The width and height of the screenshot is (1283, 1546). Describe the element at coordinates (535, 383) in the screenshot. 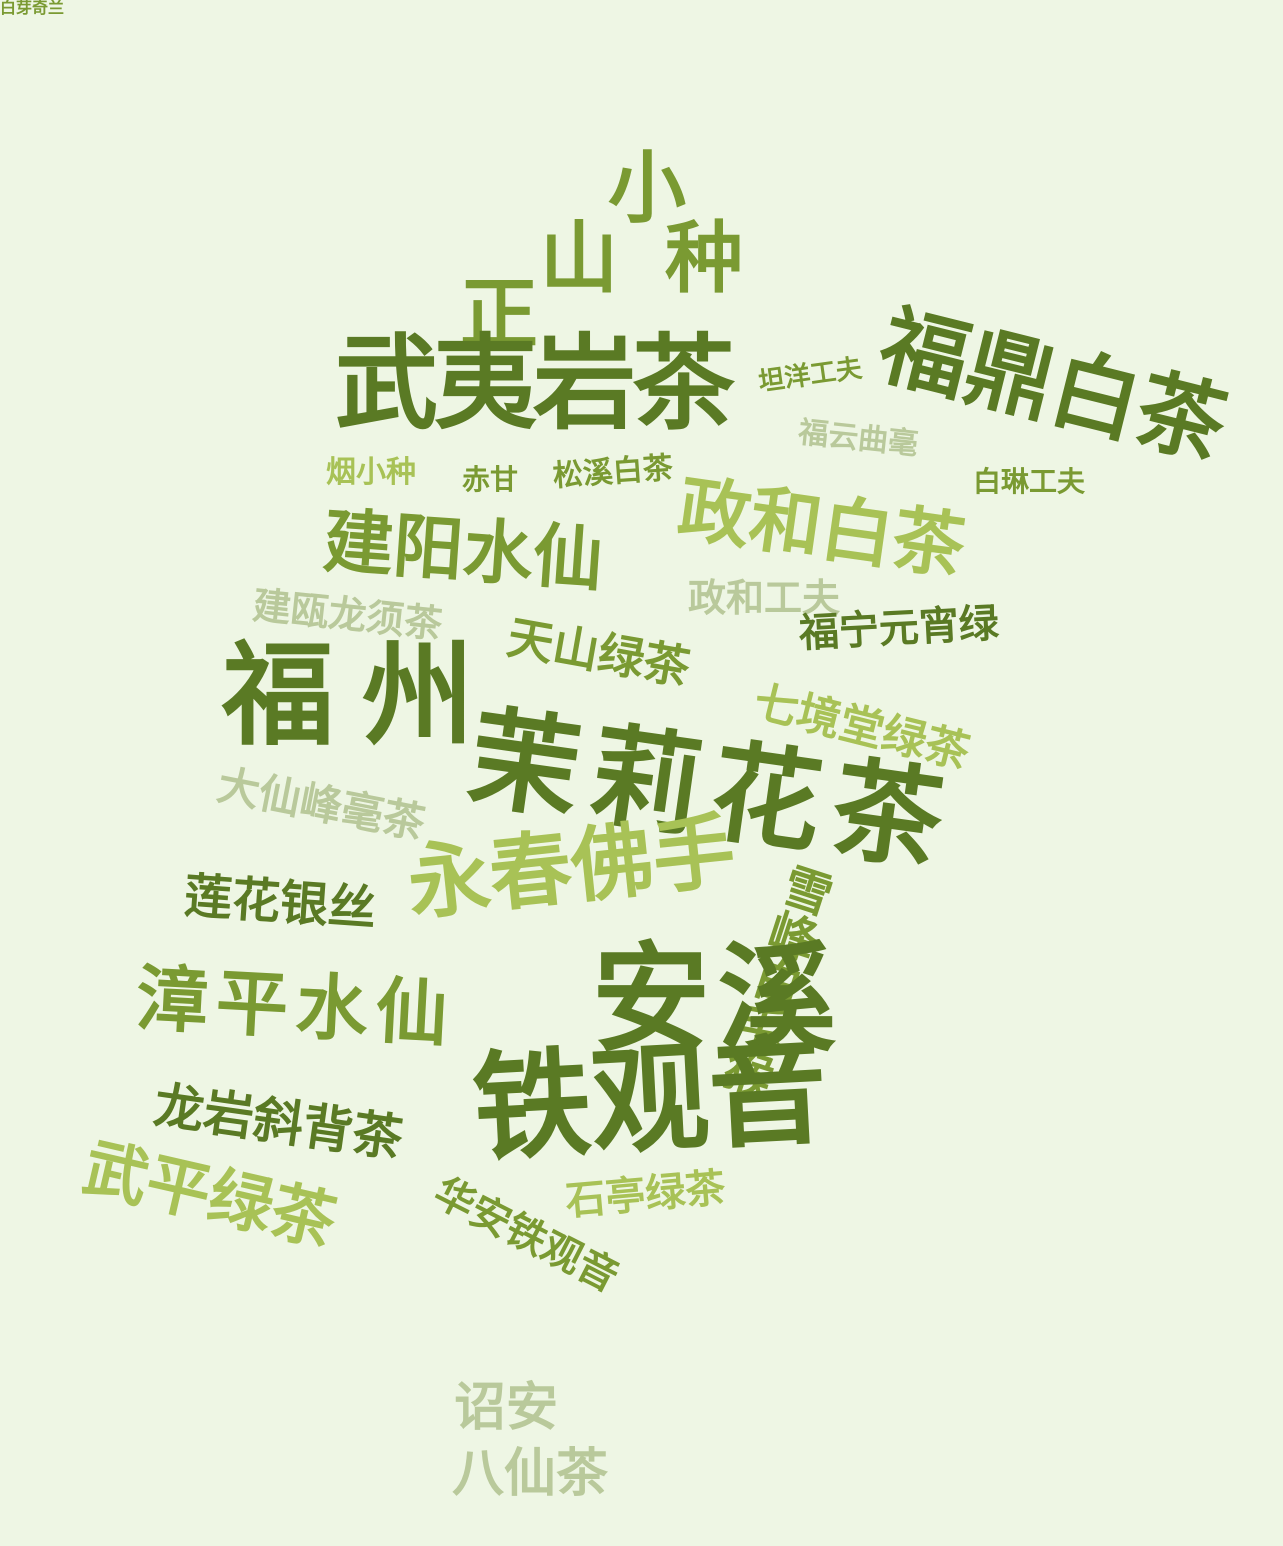

I see `wuyi-yancha-text: 武夷岩茶` at that location.